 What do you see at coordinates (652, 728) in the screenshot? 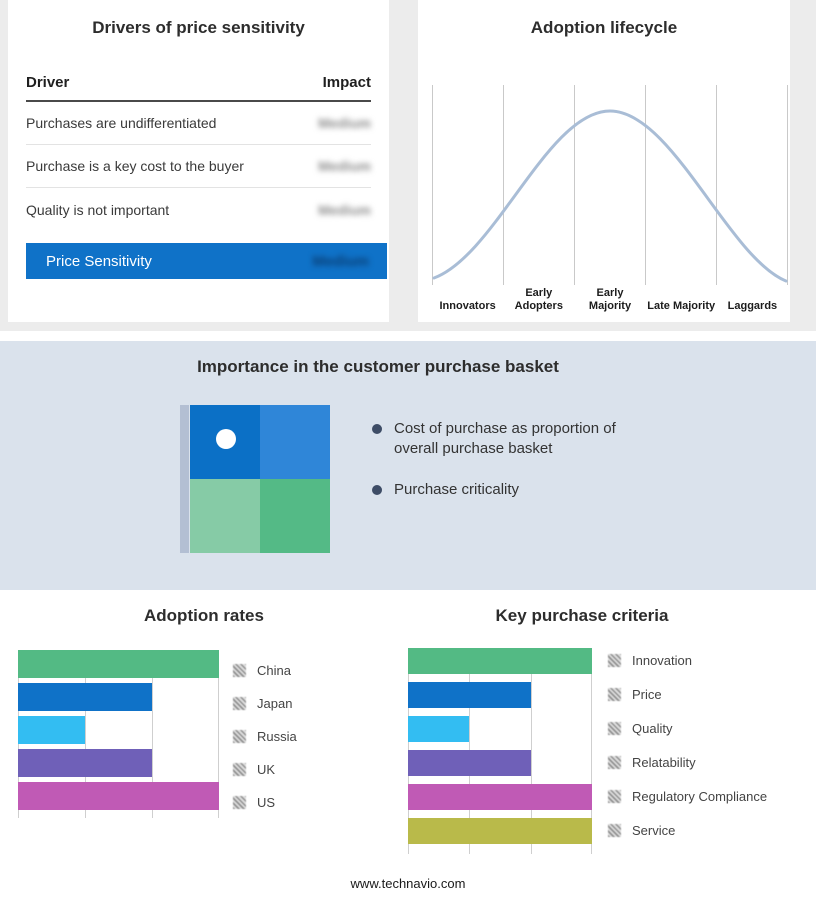
I see `legend-label: Quality` at bounding box center [652, 728].